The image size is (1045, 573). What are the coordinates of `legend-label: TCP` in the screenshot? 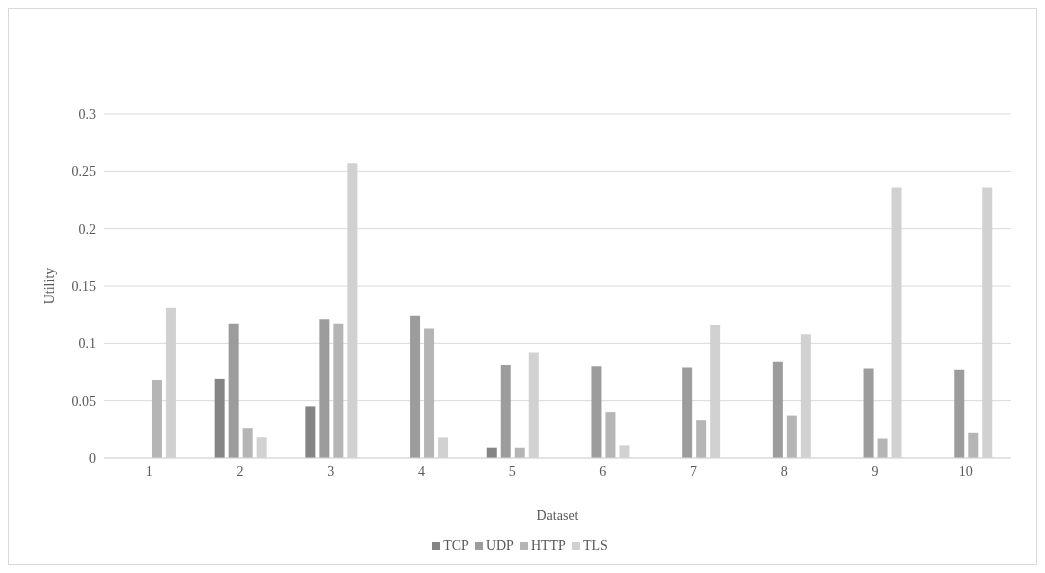 It's located at (456, 546).